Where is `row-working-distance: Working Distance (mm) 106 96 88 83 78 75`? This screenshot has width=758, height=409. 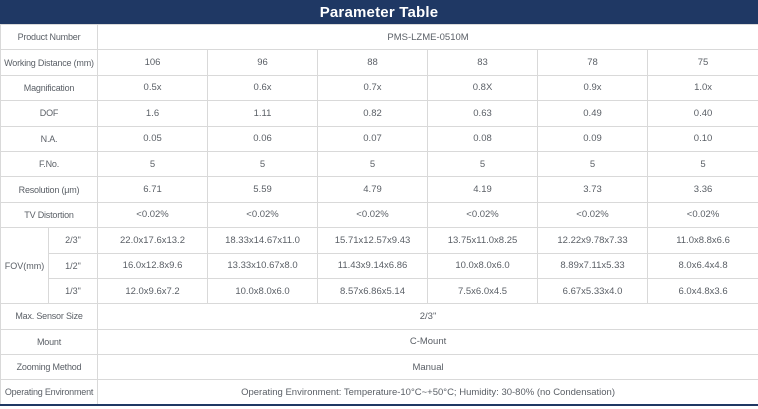
row-working-distance: Working Distance (mm) 106 96 88 83 78 75 is located at coordinates (379, 62).